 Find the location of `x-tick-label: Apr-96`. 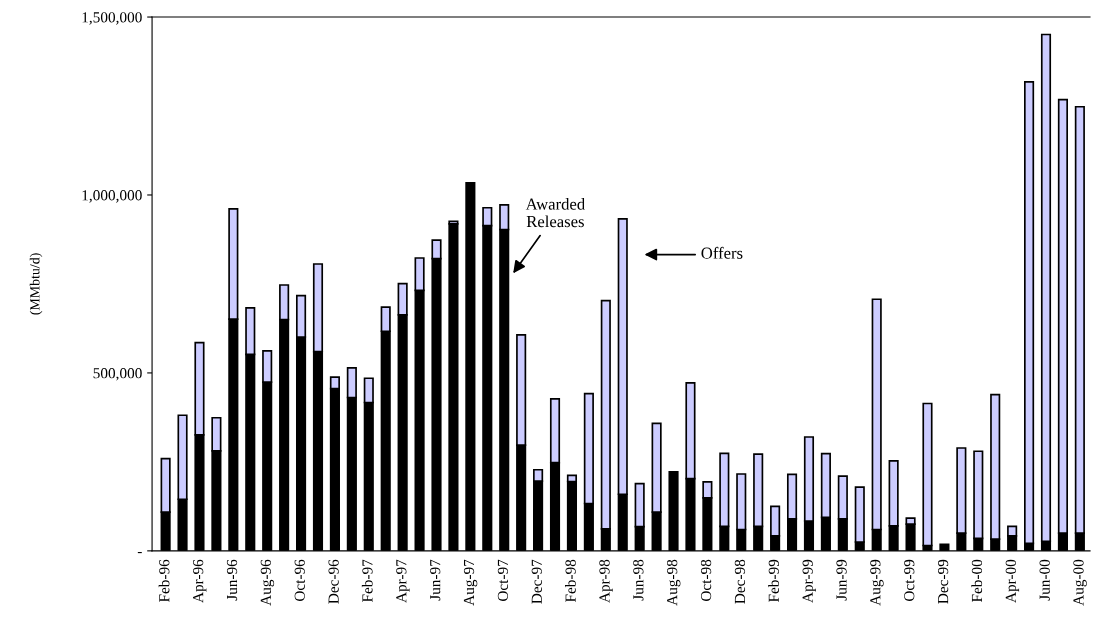

x-tick-label: Apr-96 is located at coordinates (200, 581).